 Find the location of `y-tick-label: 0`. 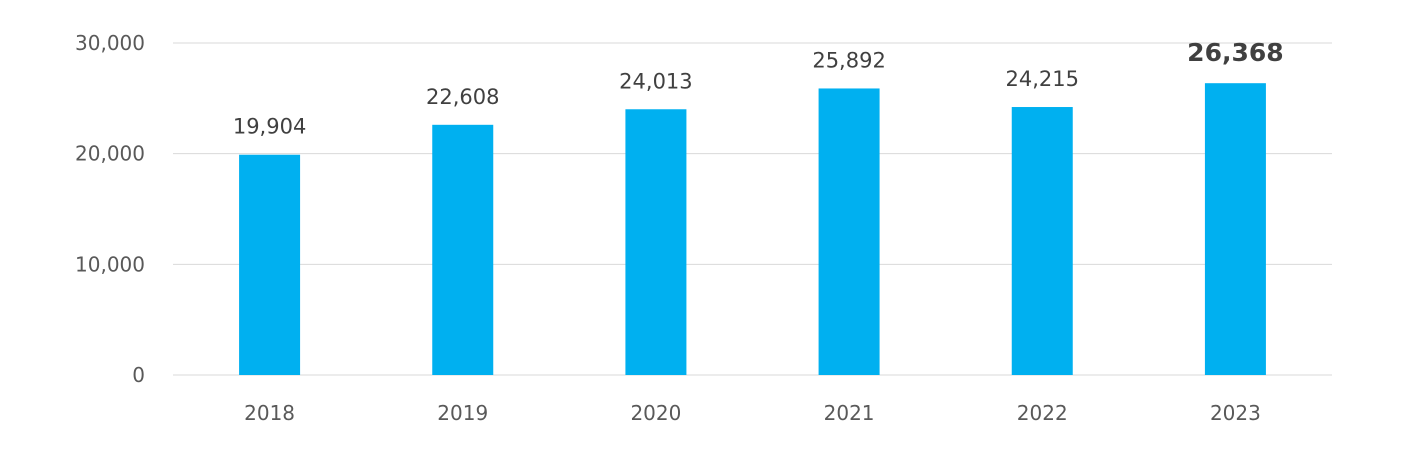

y-tick-label: 0 is located at coordinates (138, 375).